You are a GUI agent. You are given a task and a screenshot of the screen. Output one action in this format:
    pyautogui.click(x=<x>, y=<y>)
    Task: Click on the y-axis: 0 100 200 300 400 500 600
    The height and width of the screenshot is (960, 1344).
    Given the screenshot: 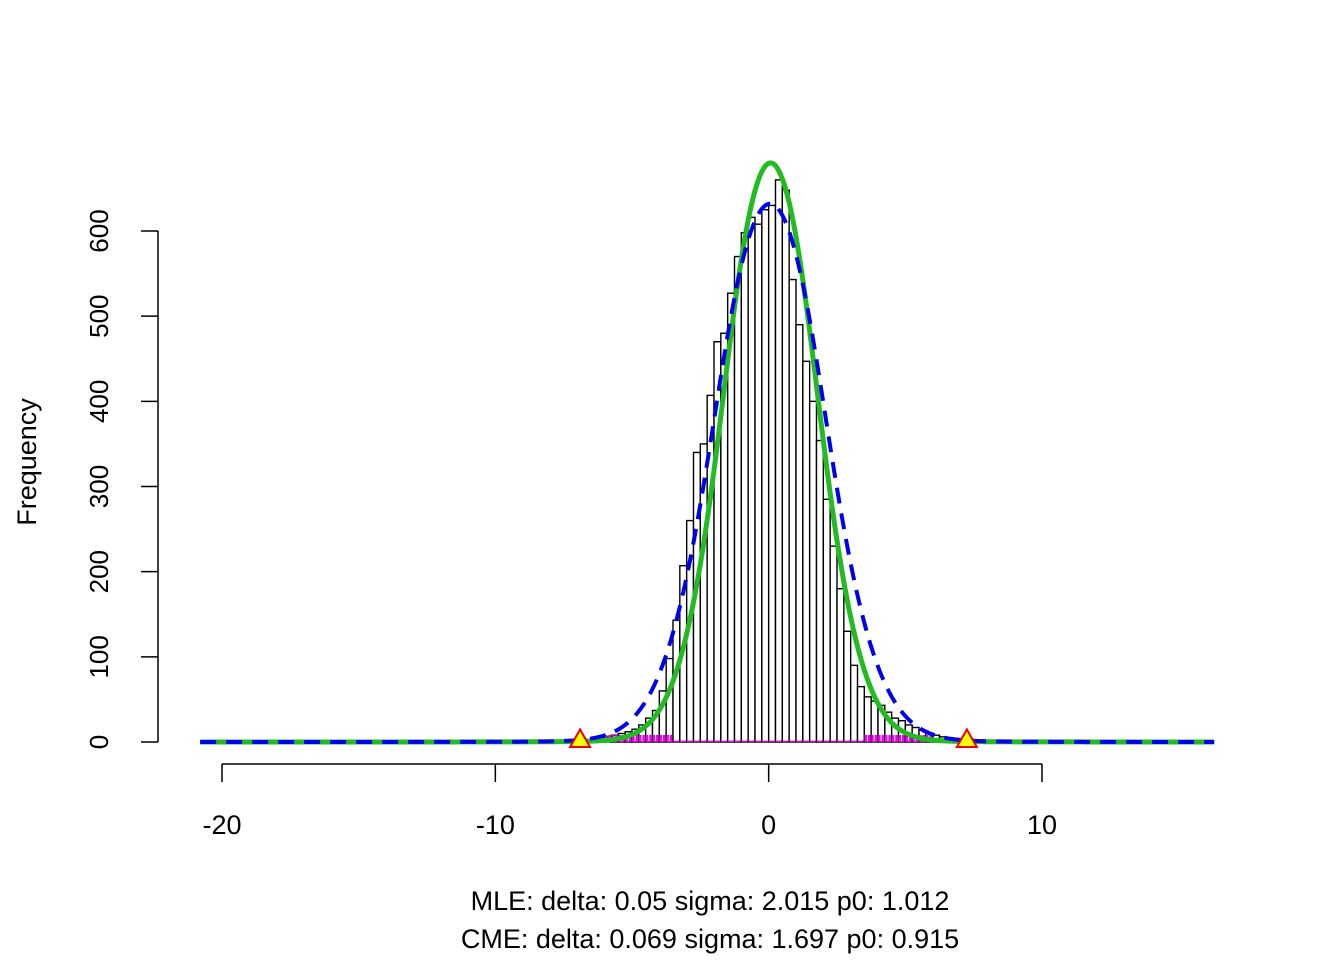 What is the action you would take?
    pyautogui.click(x=121, y=479)
    